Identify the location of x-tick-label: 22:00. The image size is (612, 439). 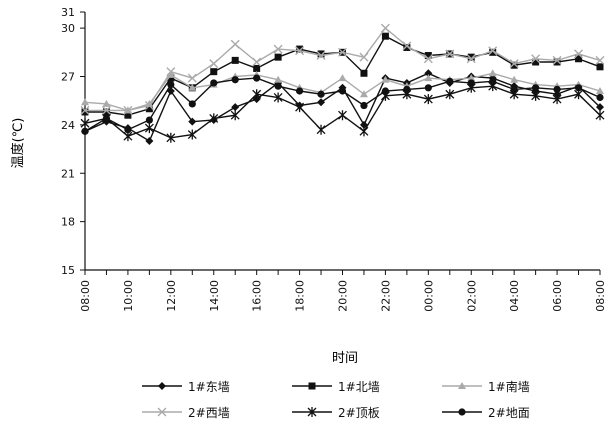
(385, 296).